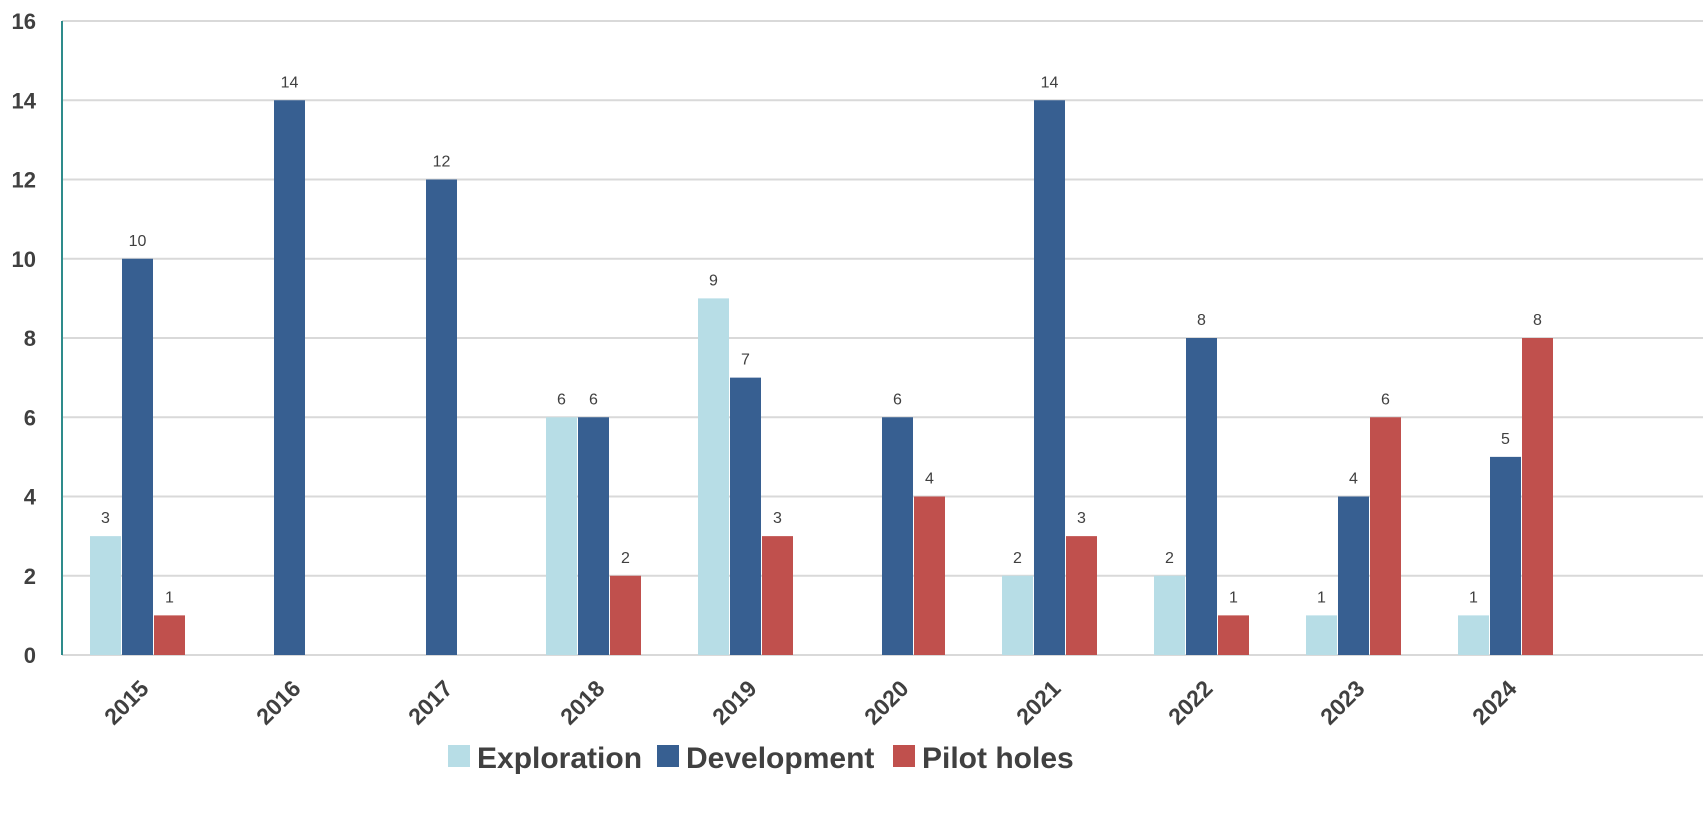 The width and height of the screenshot is (1703, 839). What do you see at coordinates (1081, 595) in the screenshot?
I see `bar-pilot-holes-2021` at bounding box center [1081, 595].